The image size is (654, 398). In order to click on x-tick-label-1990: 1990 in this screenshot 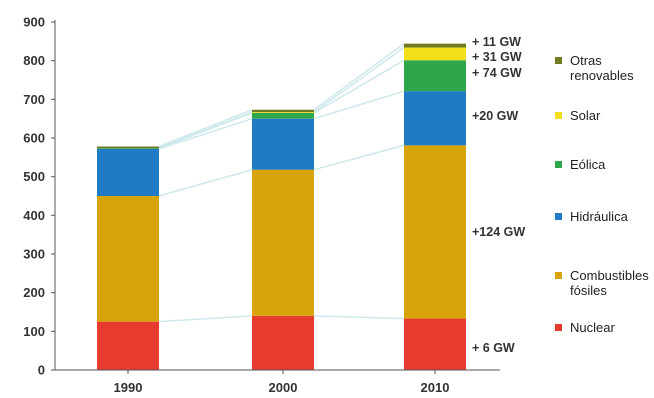, I will do `click(128, 387)`.